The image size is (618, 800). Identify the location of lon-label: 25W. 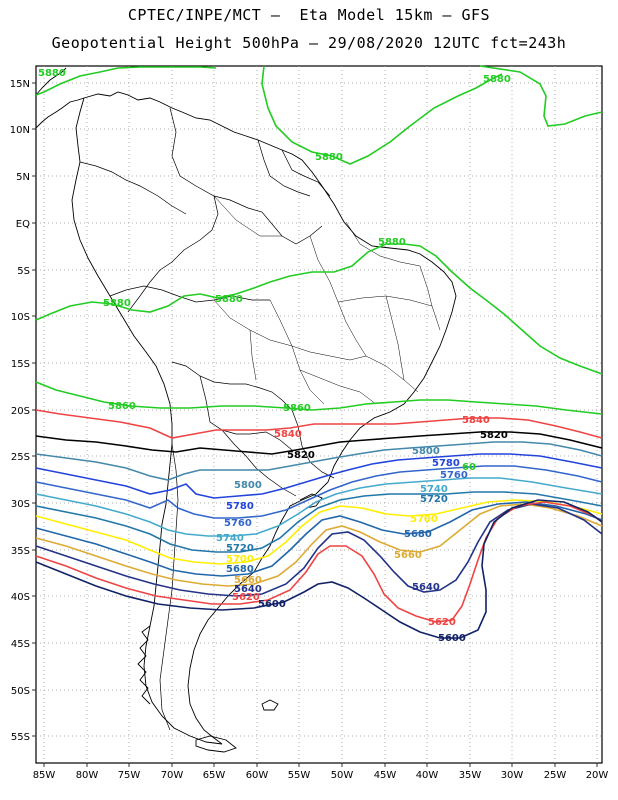
(555, 775).